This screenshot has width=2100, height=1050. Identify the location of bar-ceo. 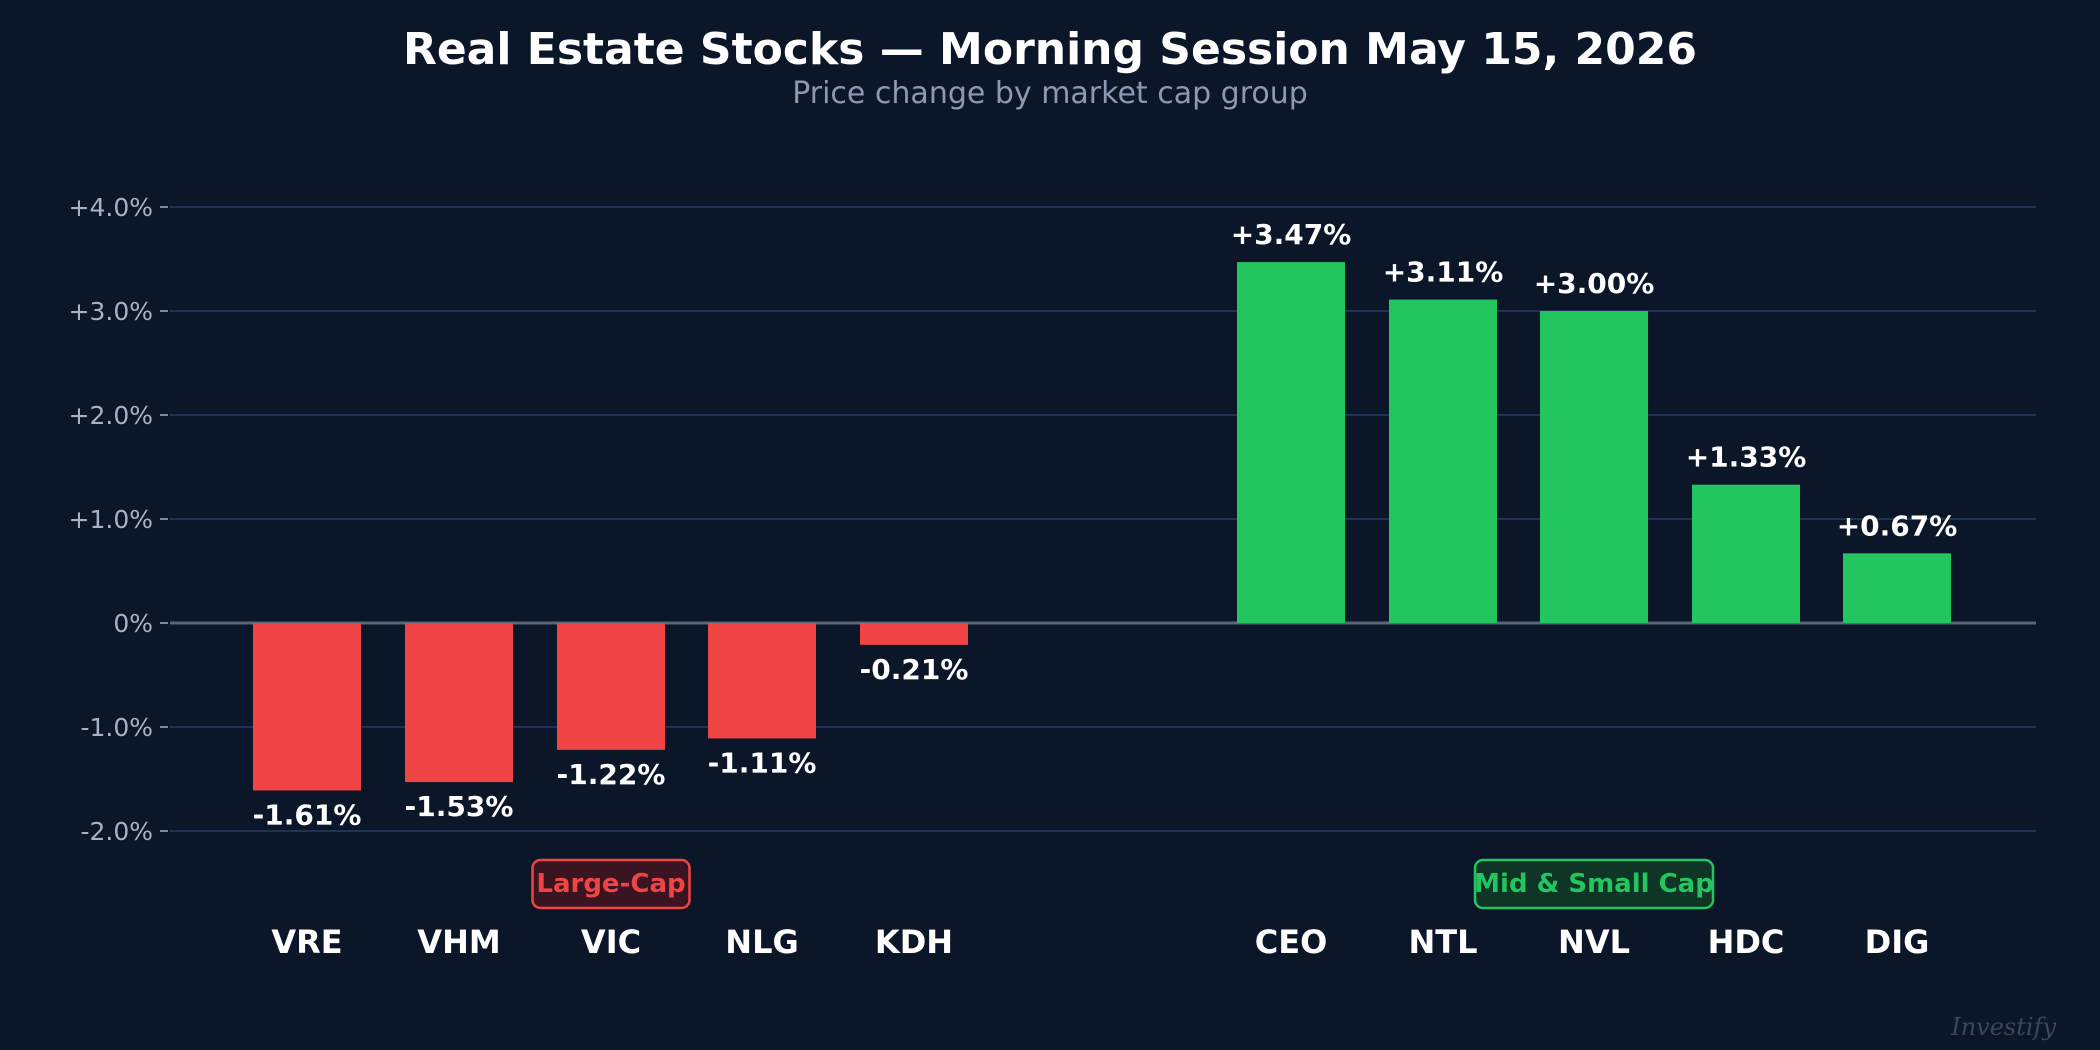
(1291, 442).